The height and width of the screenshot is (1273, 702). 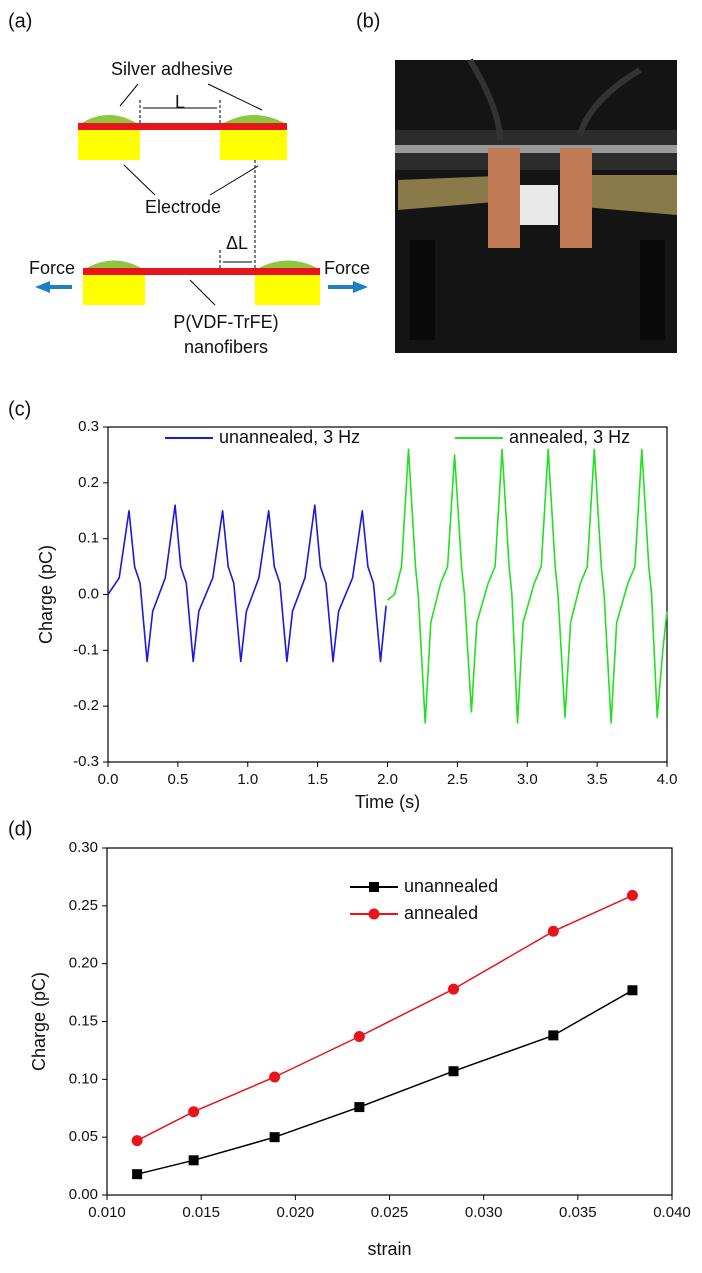 I want to click on y-tick-label: 0.0, so click(x=88, y=593).